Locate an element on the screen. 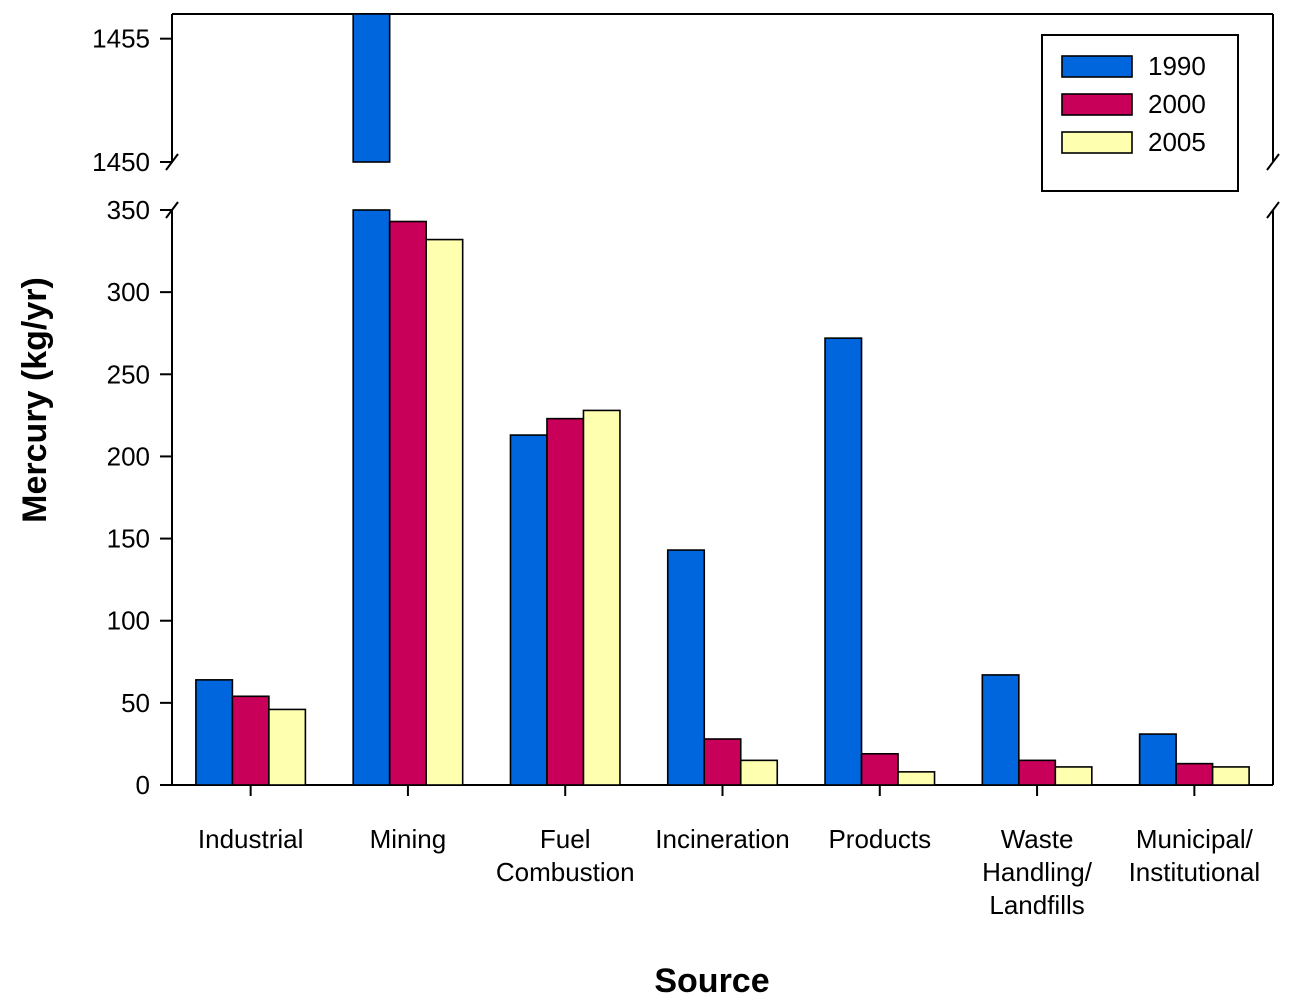 The height and width of the screenshot is (1005, 1310). bar-1990-1-upper is located at coordinates (371, 88).